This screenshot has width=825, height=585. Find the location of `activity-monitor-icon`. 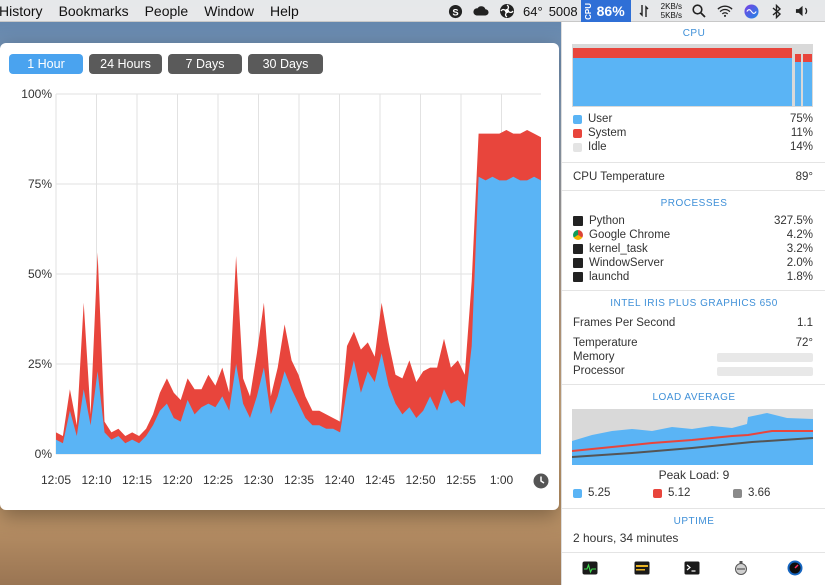

activity-monitor-icon is located at coordinates (590, 568).